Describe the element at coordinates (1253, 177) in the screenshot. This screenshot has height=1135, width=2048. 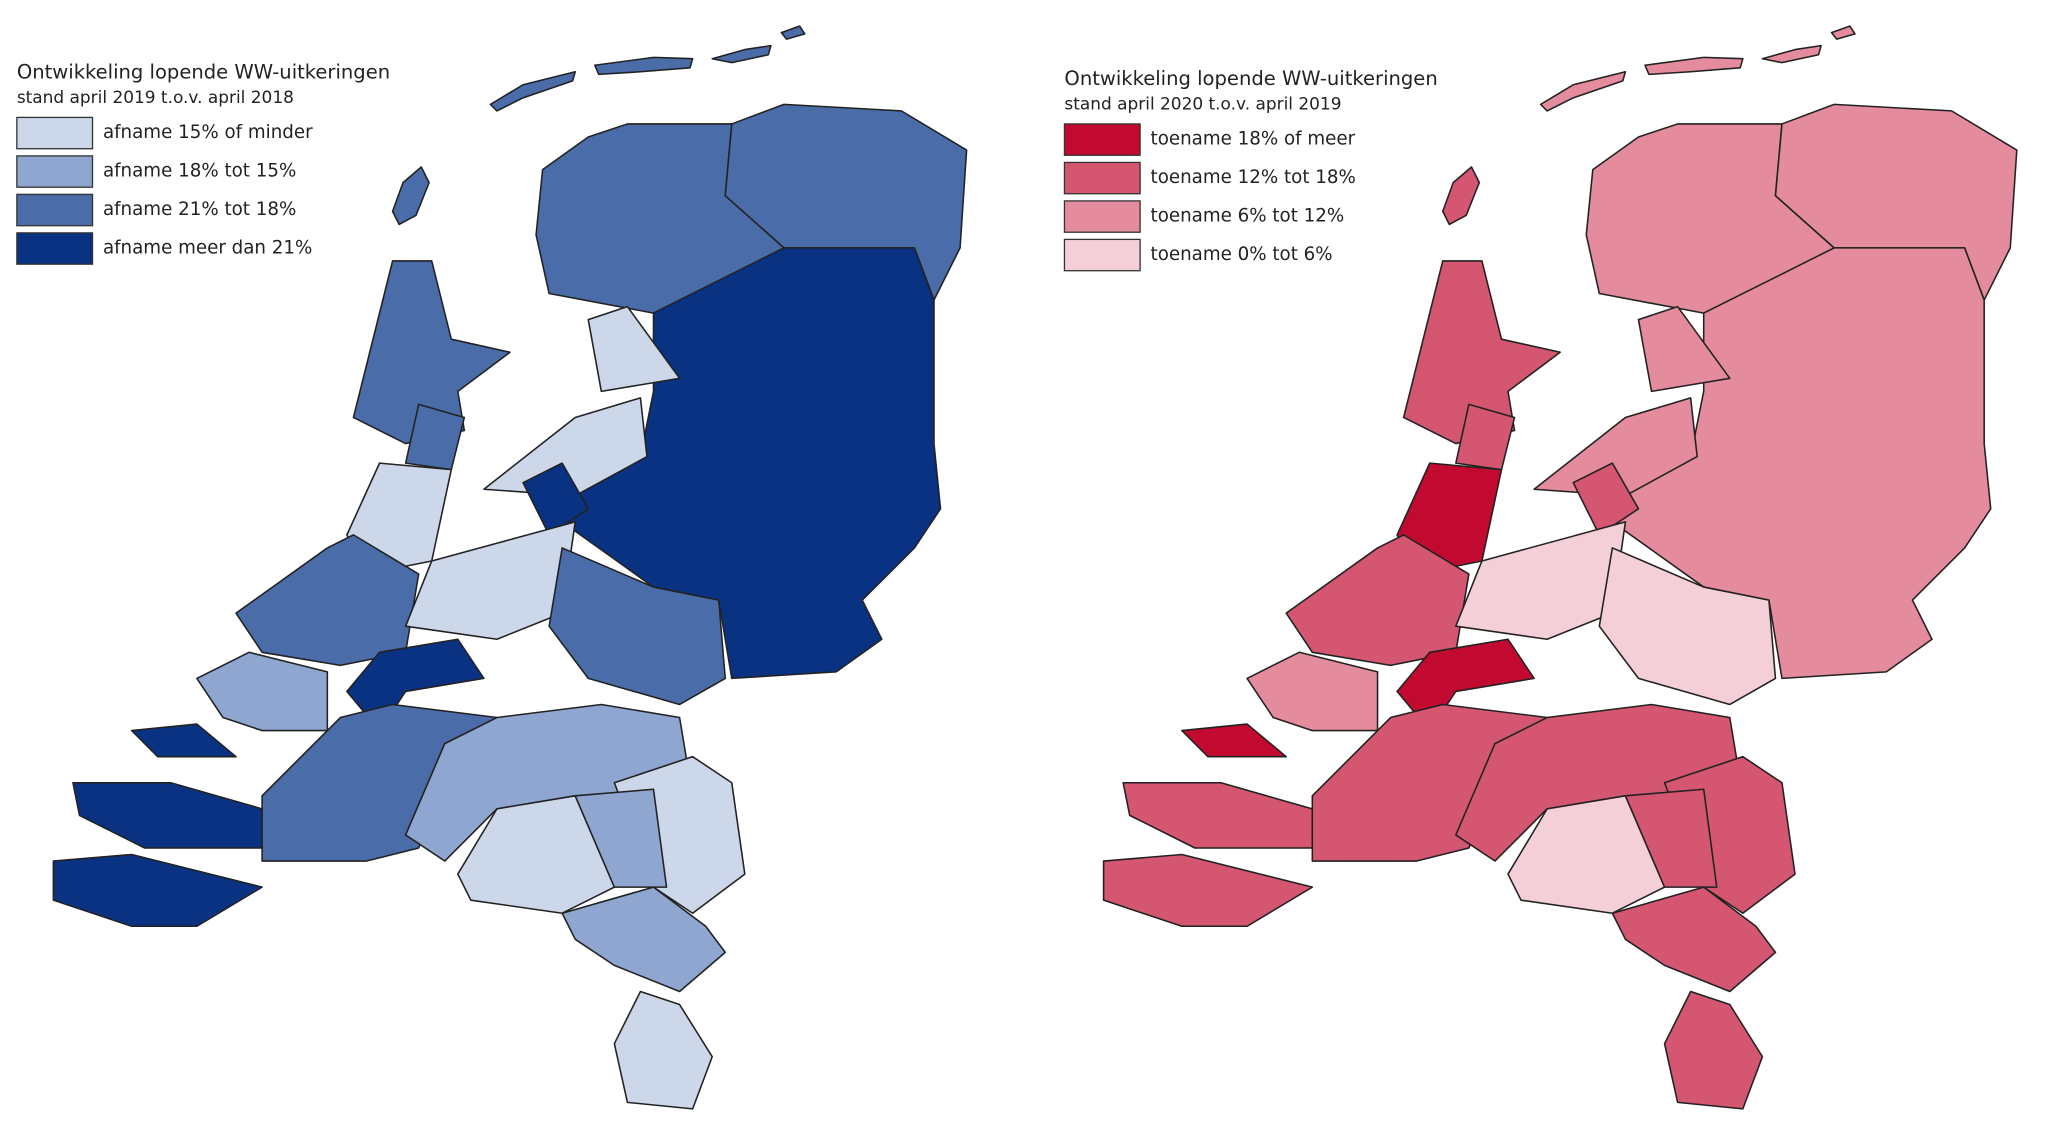
I see `legend-label: toename 12% tot 18%` at that location.